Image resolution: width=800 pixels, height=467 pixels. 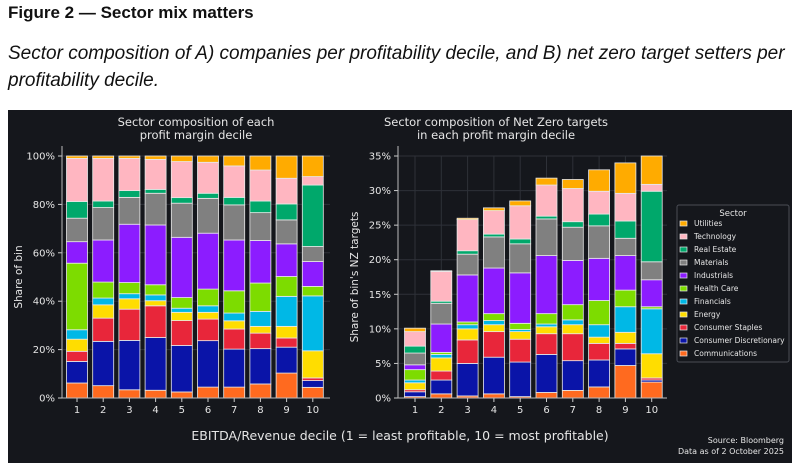 What do you see at coordinates (715, 249) in the screenshot?
I see `legend-label: Real Estate` at bounding box center [715, 249].